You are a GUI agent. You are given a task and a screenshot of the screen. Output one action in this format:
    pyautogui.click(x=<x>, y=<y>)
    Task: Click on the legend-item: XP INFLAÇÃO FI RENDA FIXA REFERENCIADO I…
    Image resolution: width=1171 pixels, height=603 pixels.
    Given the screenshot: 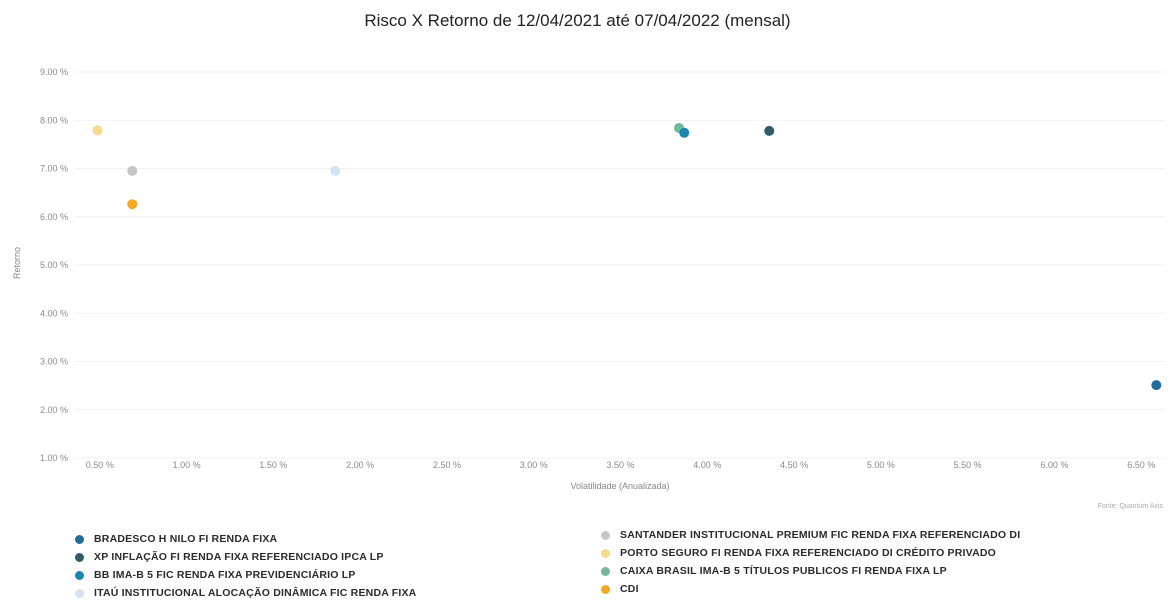 What is the action you would take?
    pyautogui.click(x=245, y=557)
    